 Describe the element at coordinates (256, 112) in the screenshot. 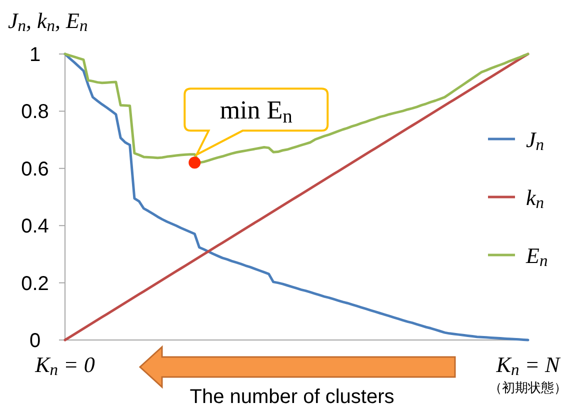

I see `annotation: min E$_{n}$` at that location.